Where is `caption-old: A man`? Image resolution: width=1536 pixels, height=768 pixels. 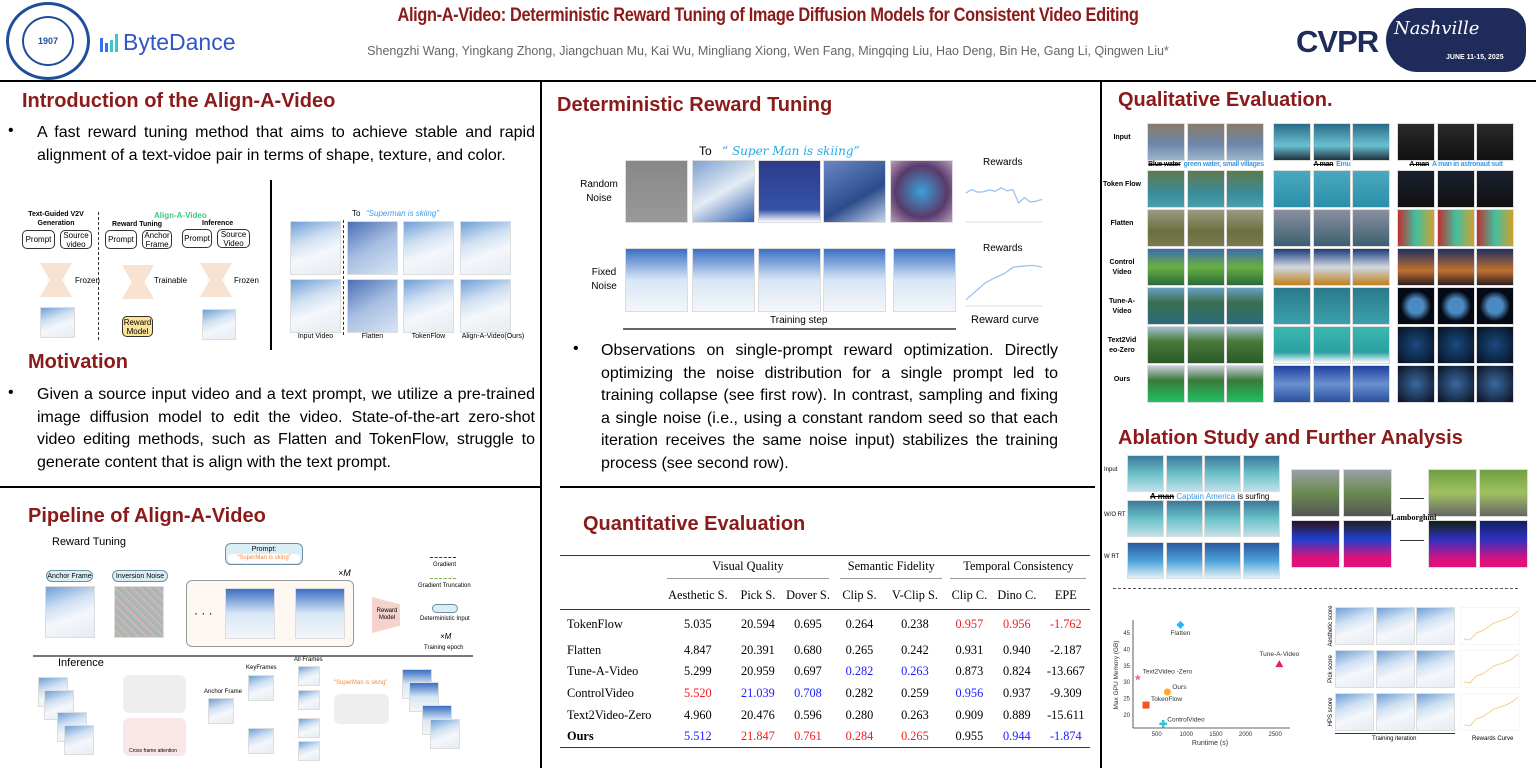 caption-old: A man is located at coordinates (1162, 496).